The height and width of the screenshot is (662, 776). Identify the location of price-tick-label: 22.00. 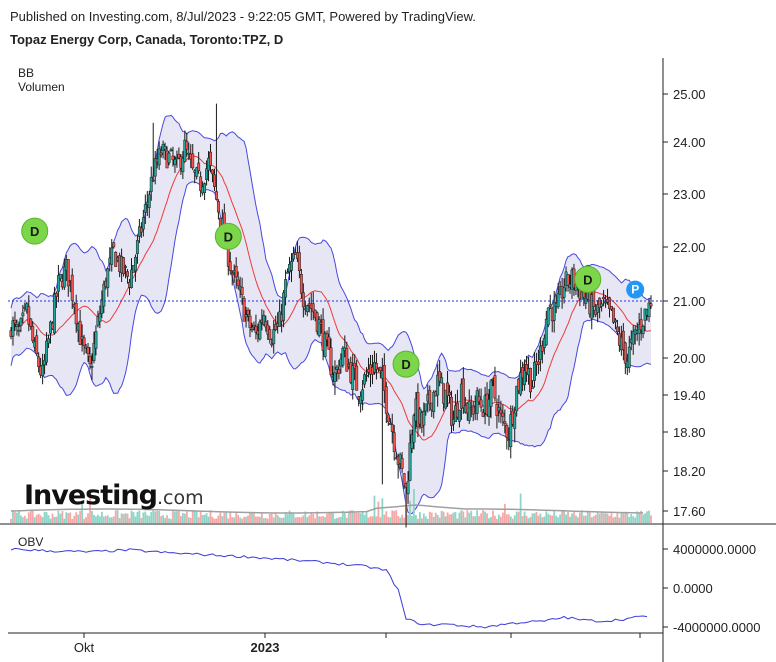
(689, 247).